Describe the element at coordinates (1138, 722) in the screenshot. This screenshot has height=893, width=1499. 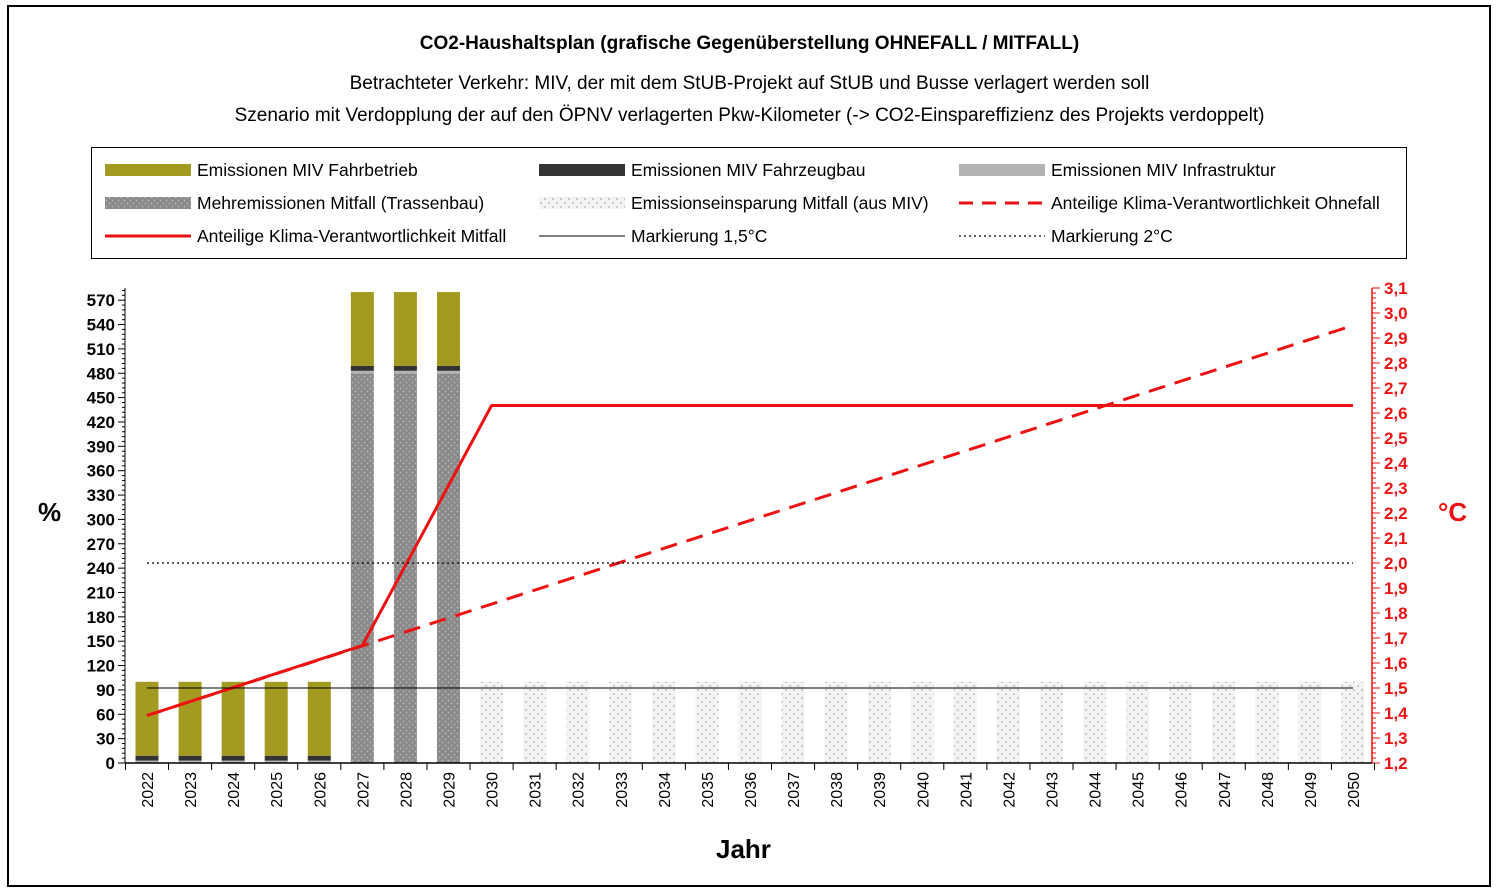
I see `bar-emissionseinsparung-mitfall-aus-miv-2045` at that location.